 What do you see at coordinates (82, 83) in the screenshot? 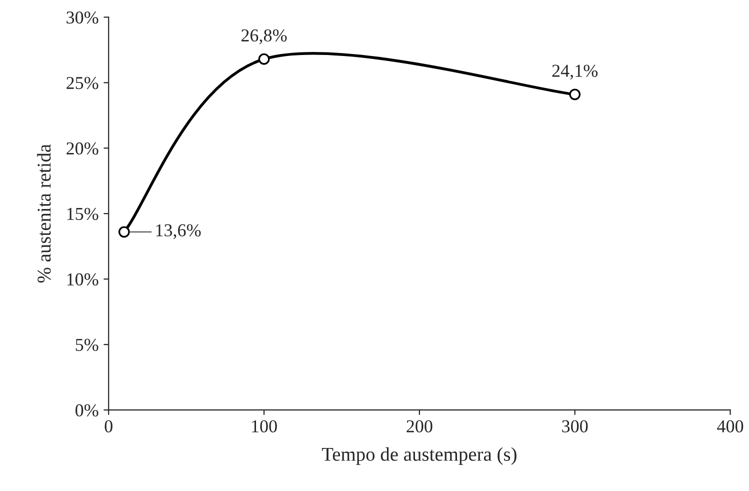
I see `y-tick-label: 25%` at bounding box center [82, 83].